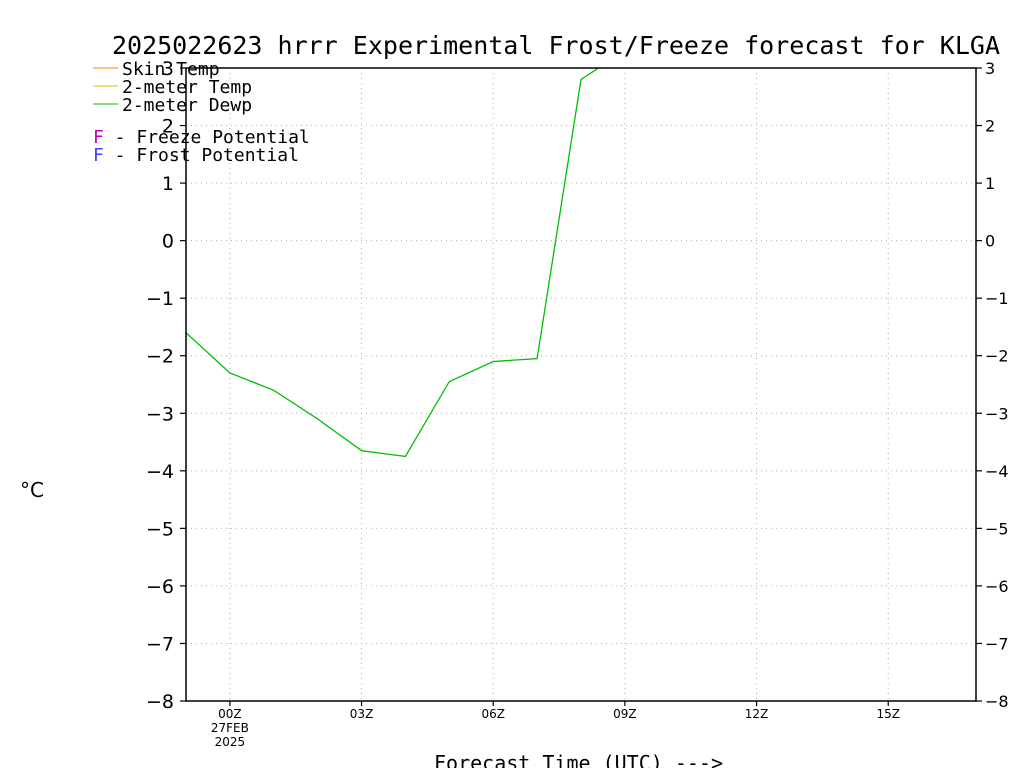 The width and height of the screenshot is (1024, 768). I want to click on y-tick-label-right: −3, so click(997, 413).